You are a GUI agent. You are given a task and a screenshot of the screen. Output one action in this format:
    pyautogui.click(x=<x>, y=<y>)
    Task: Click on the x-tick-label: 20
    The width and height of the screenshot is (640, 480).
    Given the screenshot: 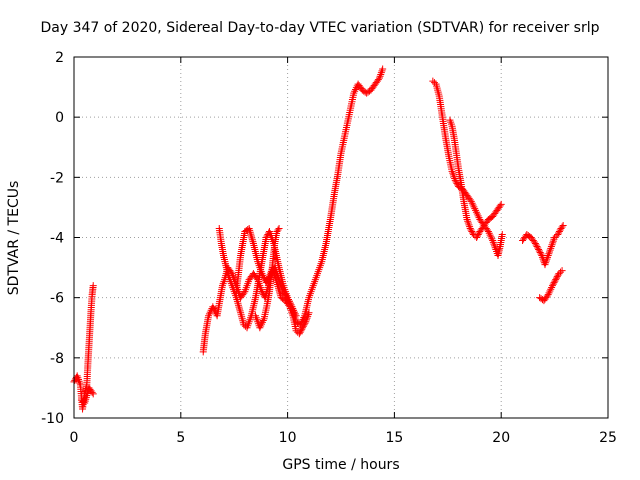 What is the action you would take?
    pyautogui.click(x=501, y=438)
    